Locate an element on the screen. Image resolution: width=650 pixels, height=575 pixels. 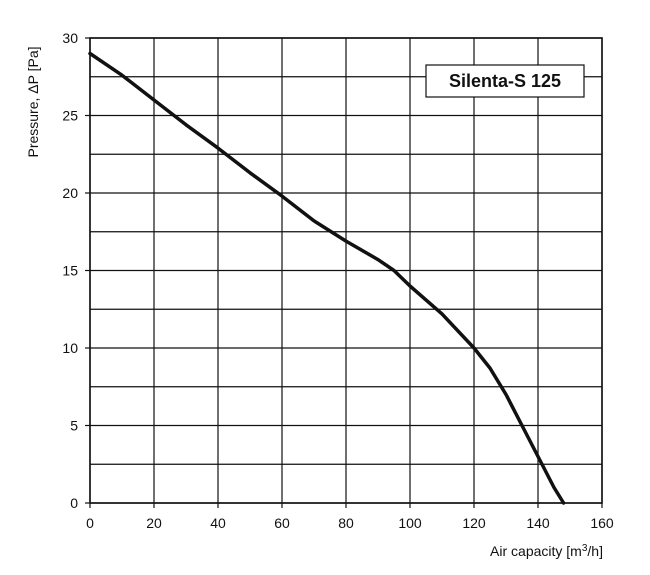
legend-frame is located at coordinates (505, 81).